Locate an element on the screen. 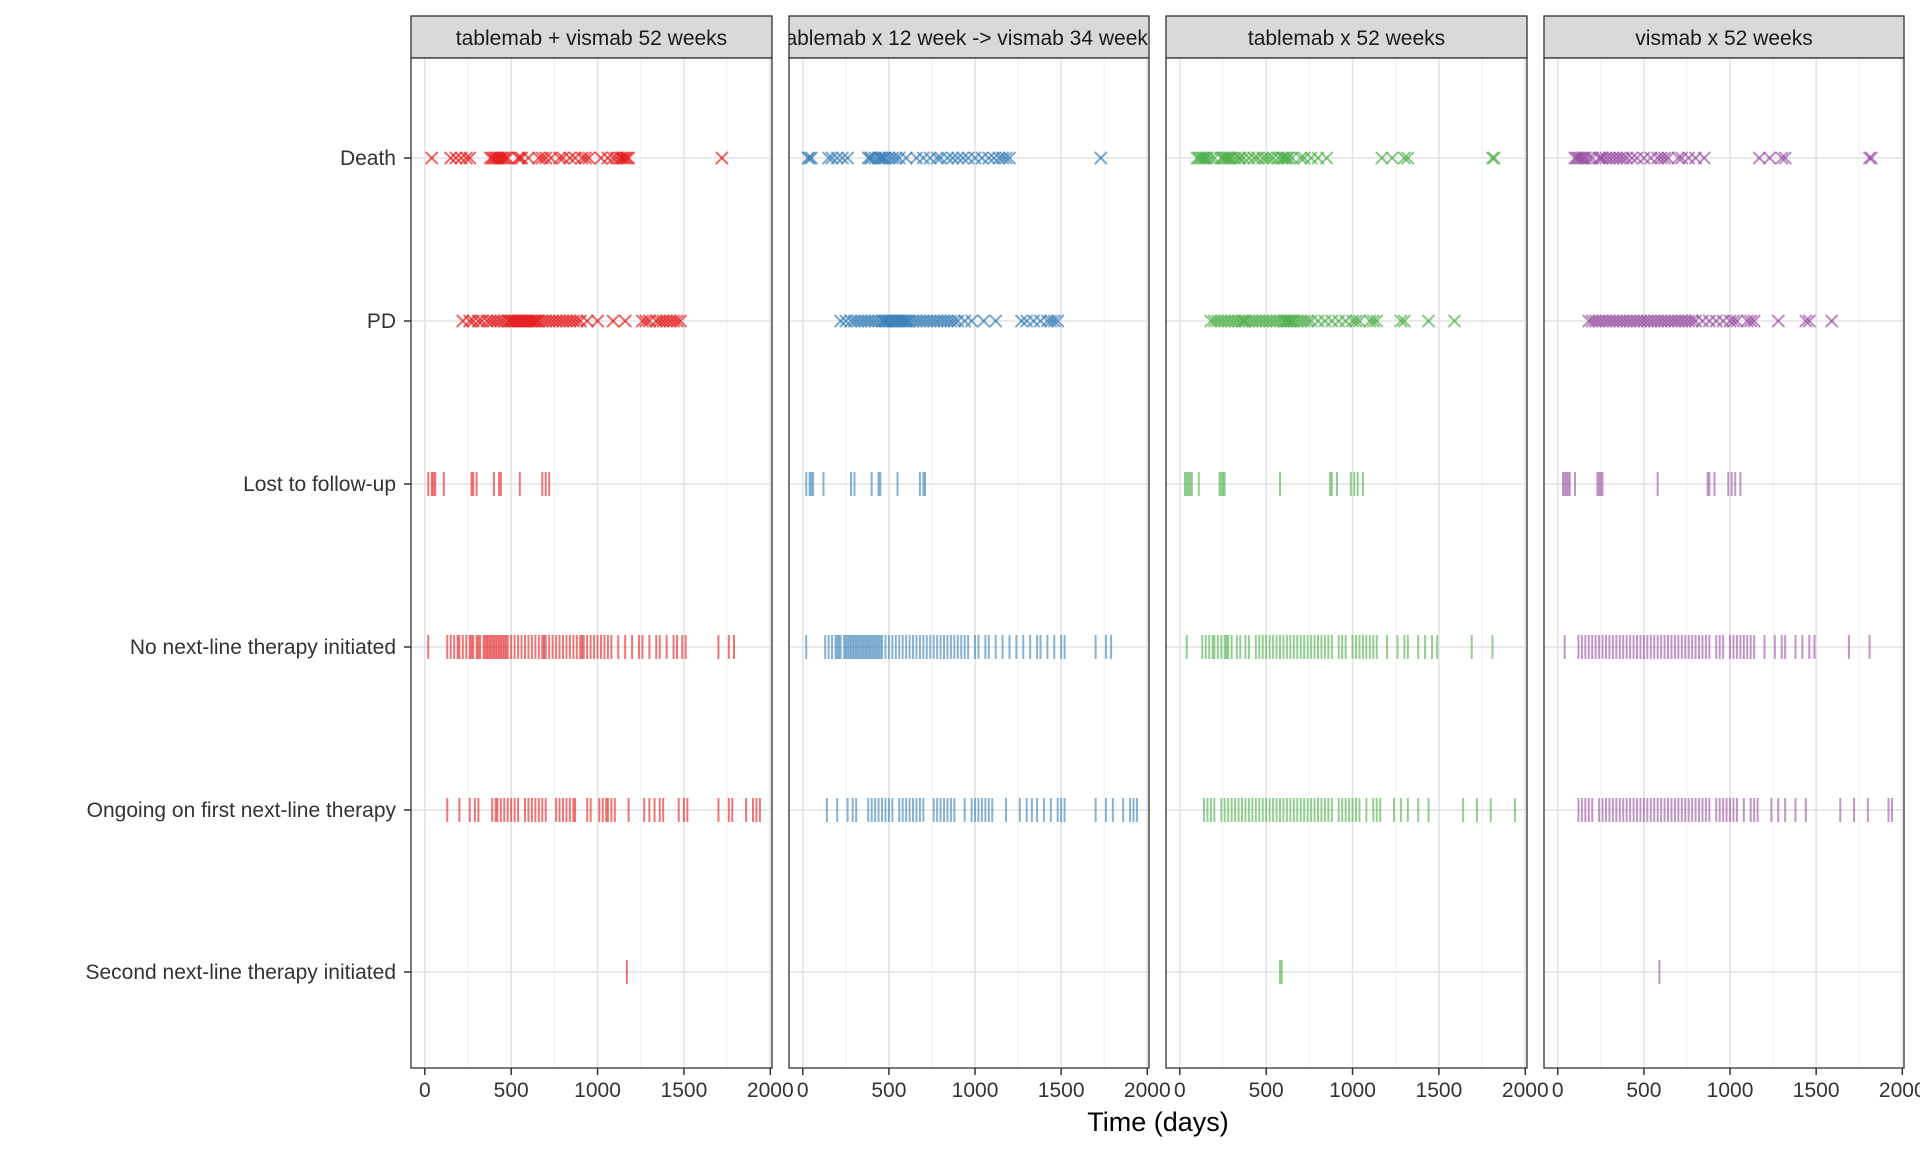 This screenshot has height=1152, width=1920. facet-strip is located at coordinates (1346, 37).